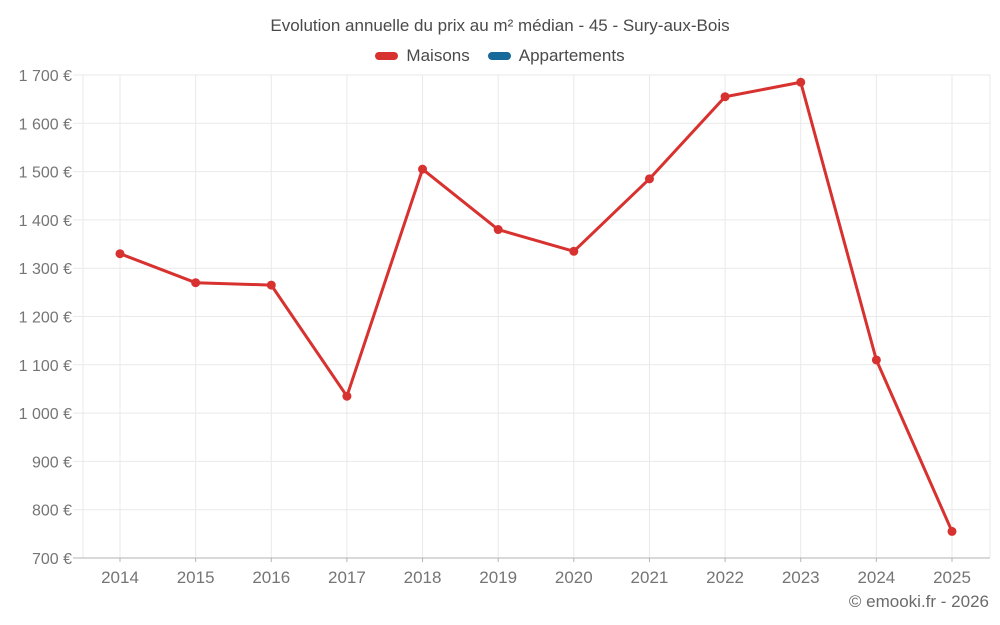 This screenshot has width=1000, height=625. What do you see at coordinates (120, 577) in the screenshot?
I see `x-tick-label: 2014` at bounding box center [120, 577].